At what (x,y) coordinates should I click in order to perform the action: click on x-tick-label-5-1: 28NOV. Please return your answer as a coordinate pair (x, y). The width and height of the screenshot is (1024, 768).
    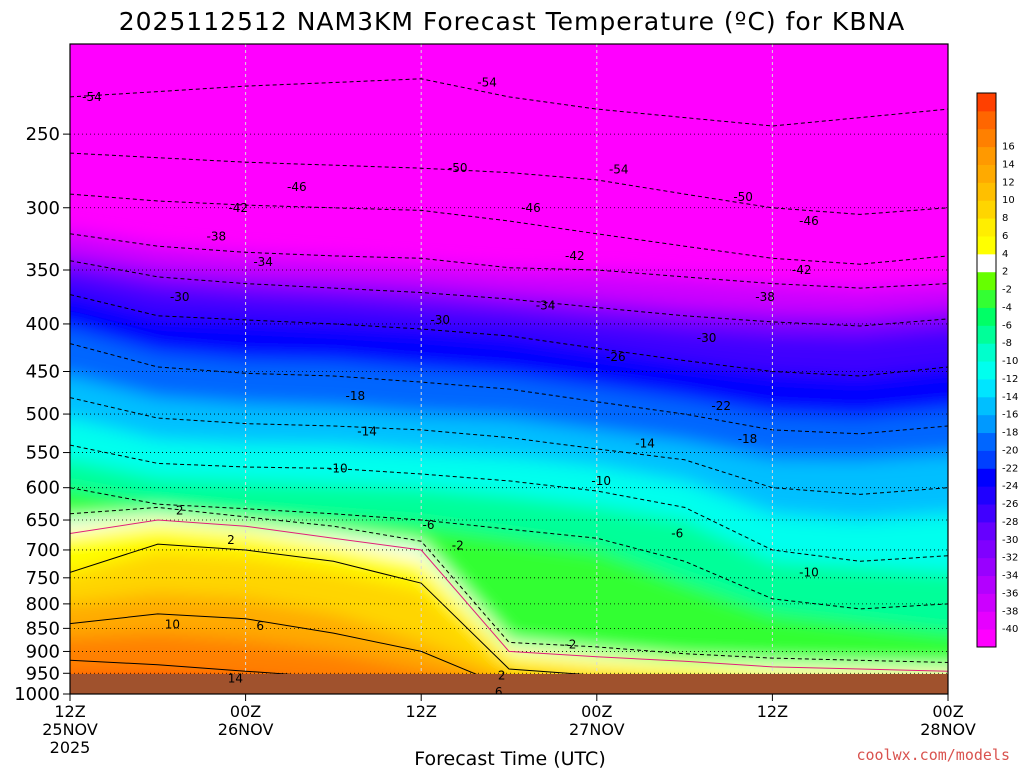
    Looking at the image, I should click on (948, 729).